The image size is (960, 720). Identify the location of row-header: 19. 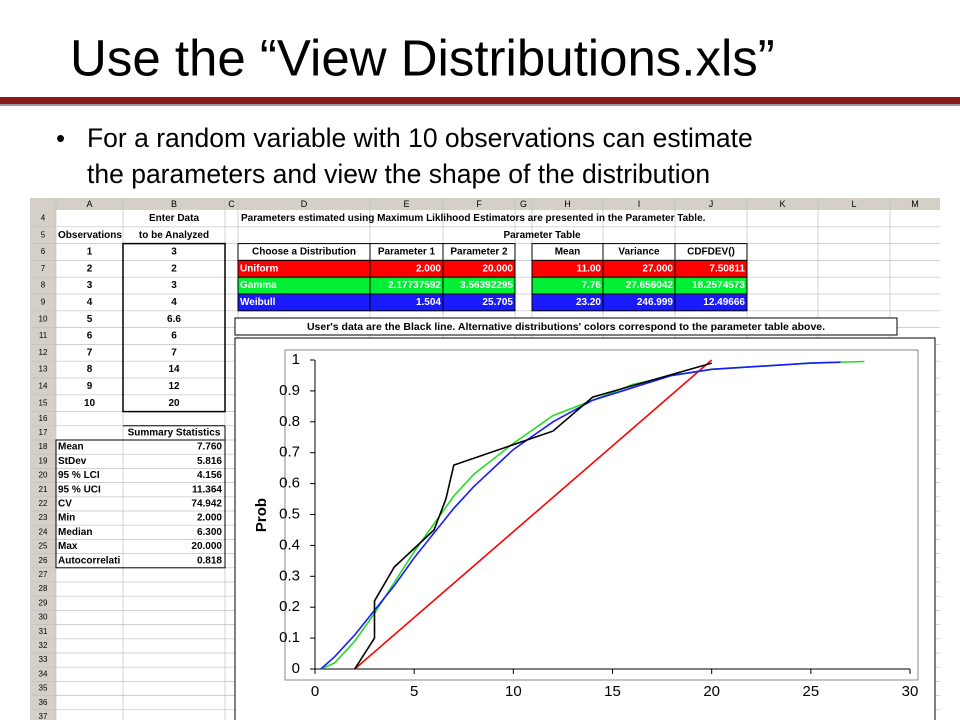
(43, 460).